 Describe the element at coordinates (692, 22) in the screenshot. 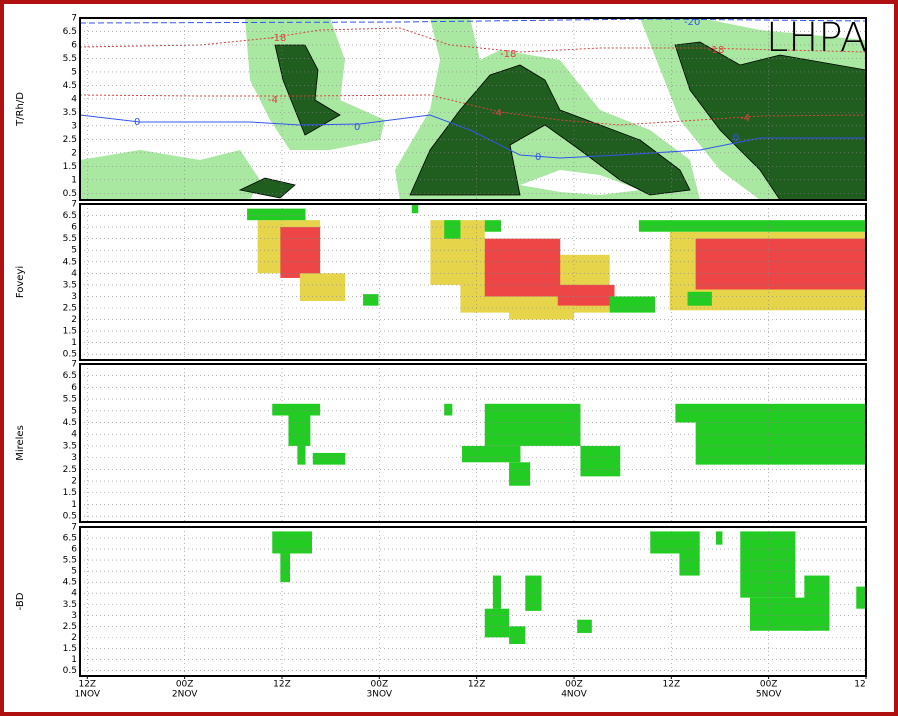

I see `contour-label: -20` at that location.